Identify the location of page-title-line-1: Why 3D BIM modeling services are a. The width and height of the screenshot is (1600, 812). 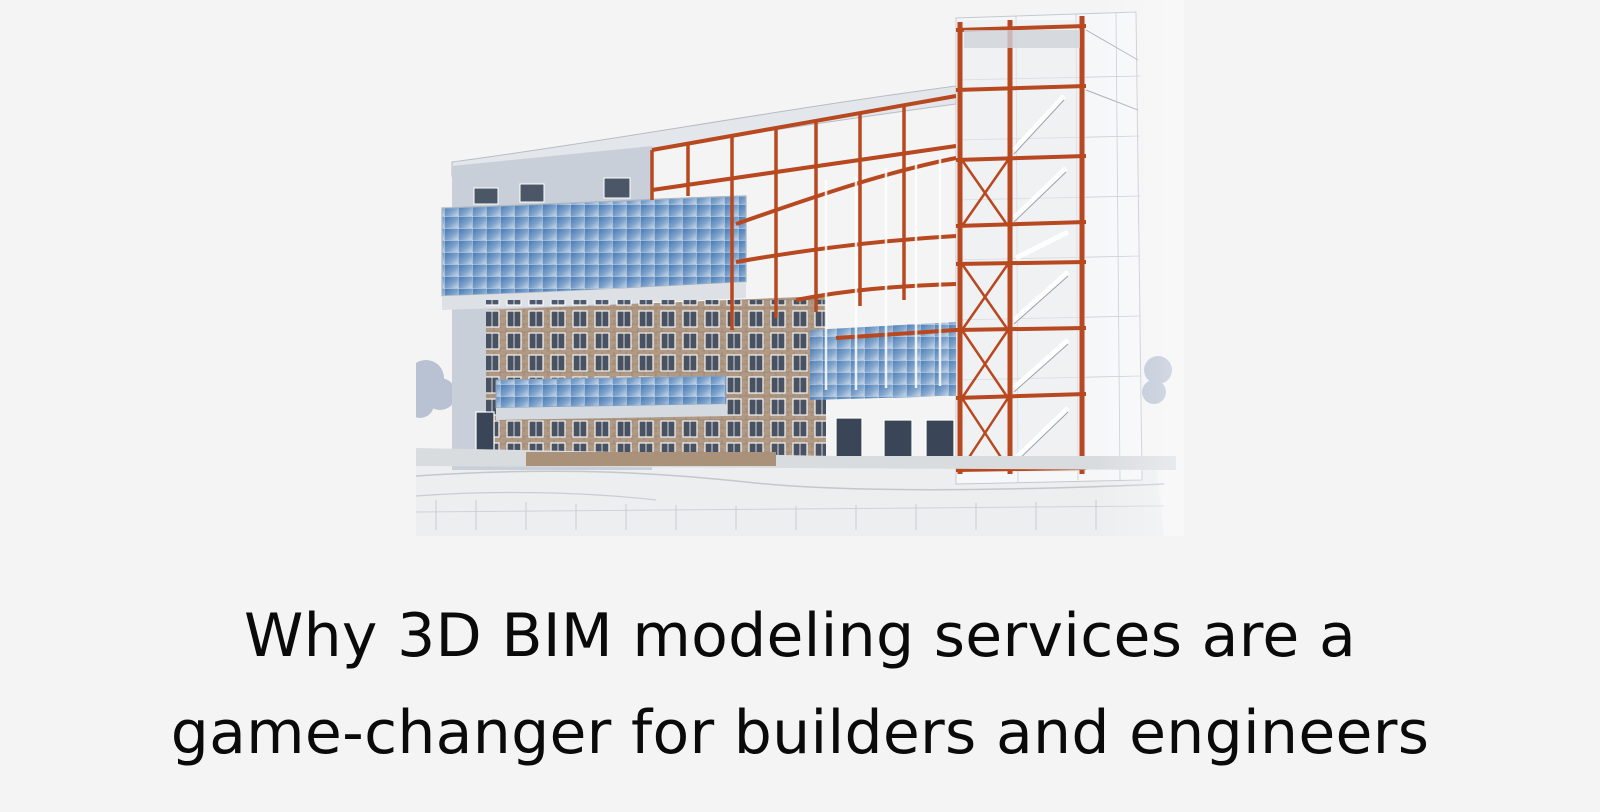
(800, 636).